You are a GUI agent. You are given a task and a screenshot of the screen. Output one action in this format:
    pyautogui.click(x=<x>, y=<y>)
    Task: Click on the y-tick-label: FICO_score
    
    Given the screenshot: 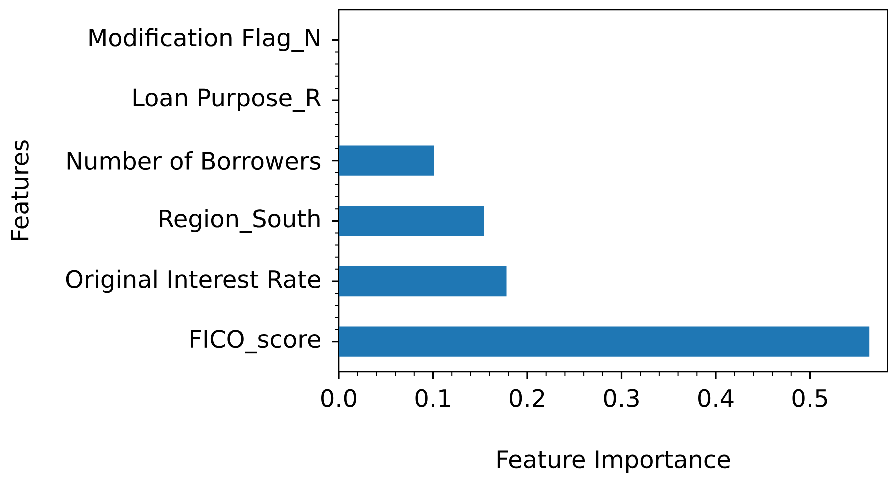 What is the action you would take?
    pyautogui.click(x=255, y=342)
    